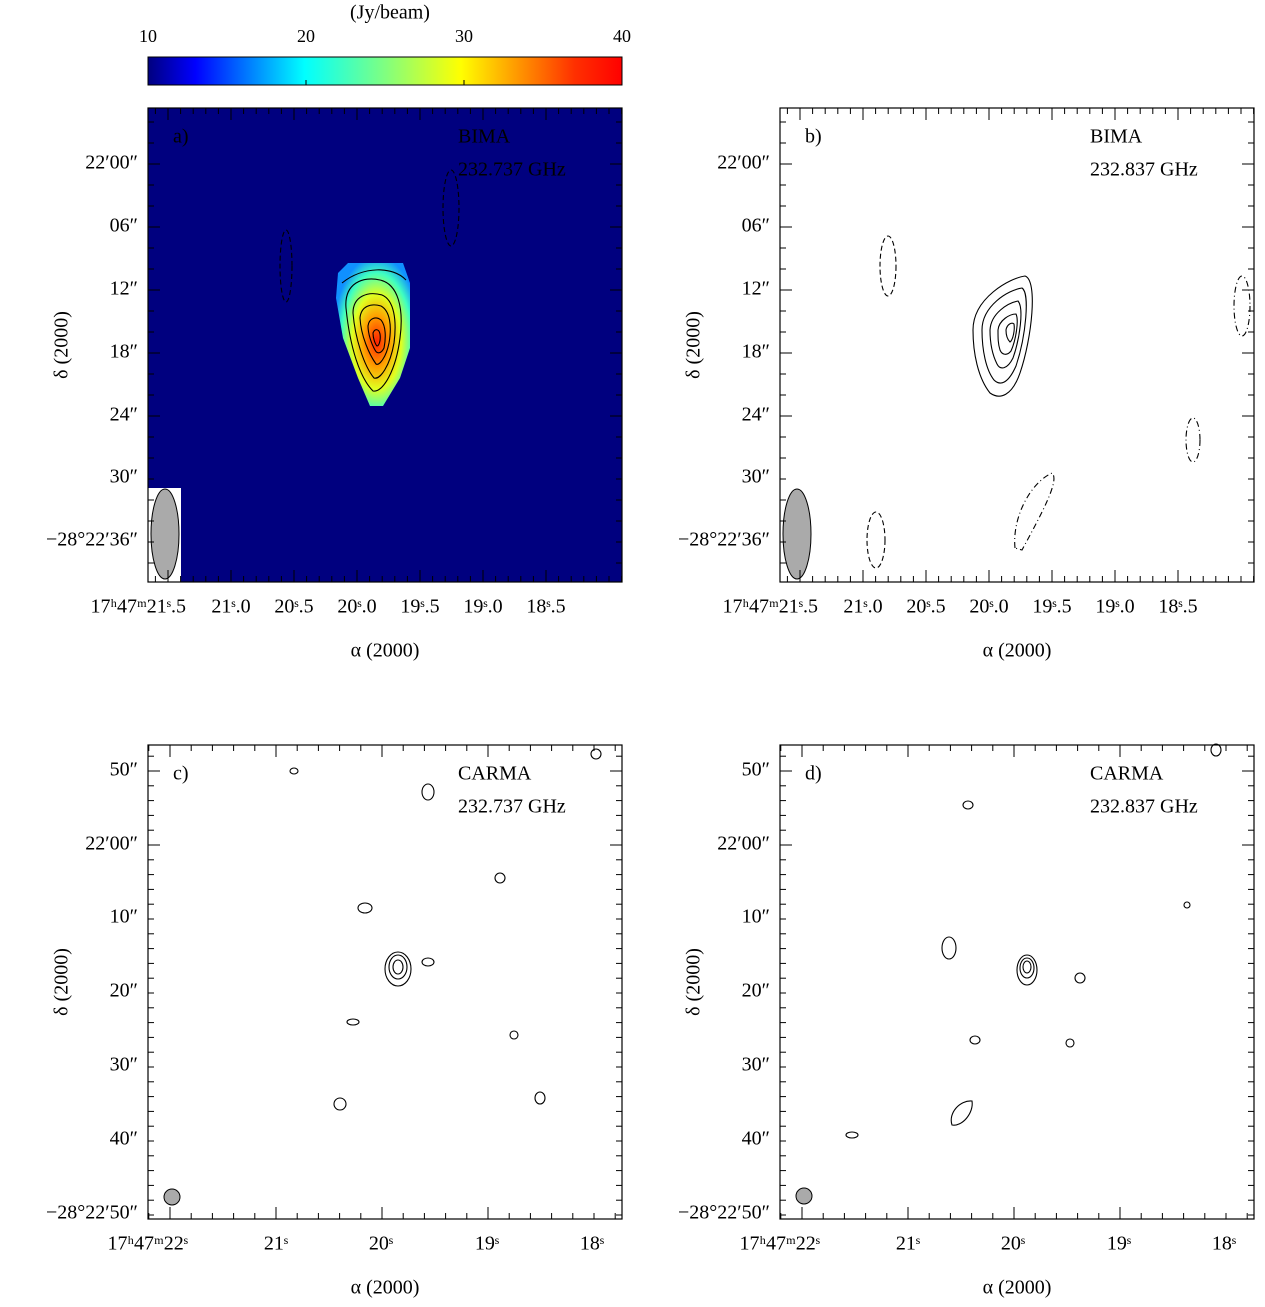 The width and height of the screenshot is (1265, 1307). I want to click on x-tick-label: 19ˢ.0, so click(1114, 607).